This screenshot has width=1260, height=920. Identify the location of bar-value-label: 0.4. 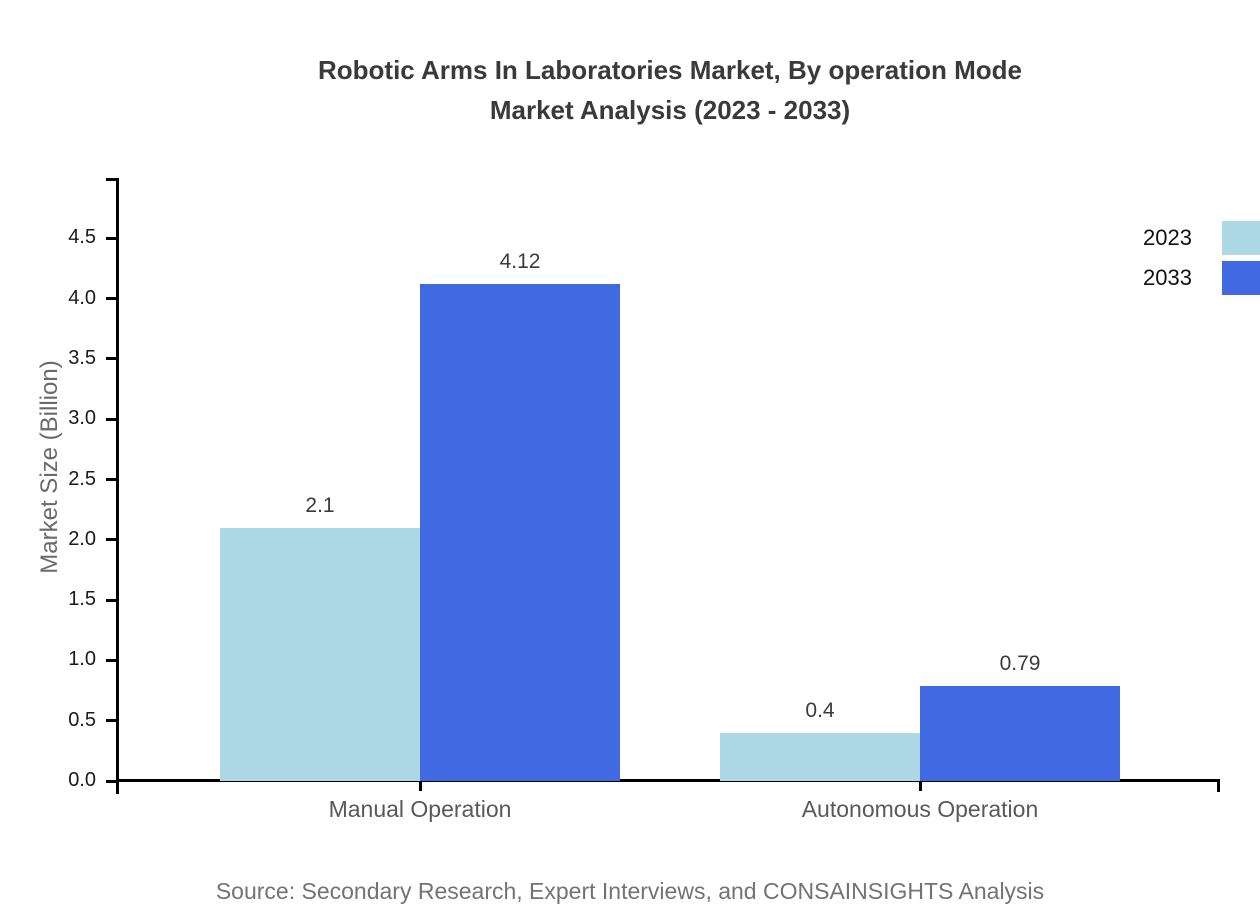
(820, 710).